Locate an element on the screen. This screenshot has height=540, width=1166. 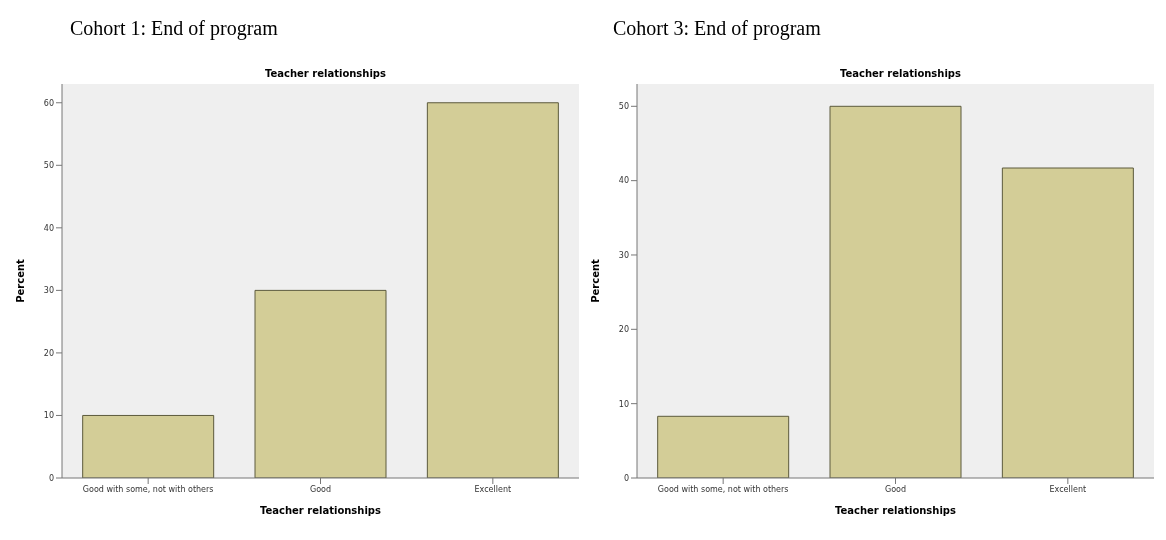
chart-title: Cohort 3: End of program is located at coordinates (717, 29).